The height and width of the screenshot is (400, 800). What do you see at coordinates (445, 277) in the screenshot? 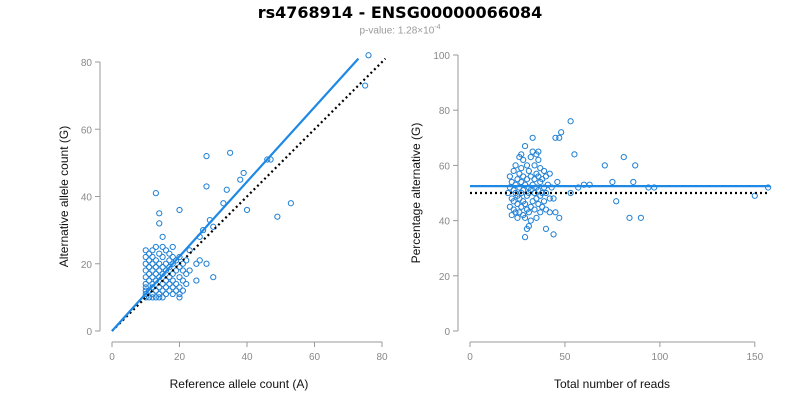
I see `y-tick-label: 20` at bounding box center [445, 277].